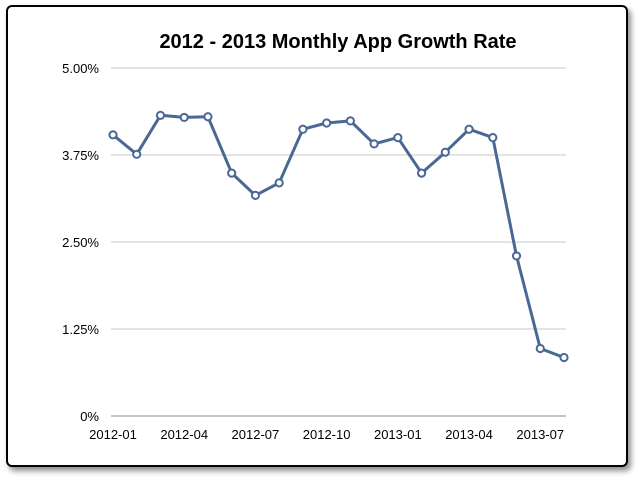 The height and width of the screenshot is (477, 638). What do you see at coordinates (398, 434) in the screenshot?
I see `x-tick-label: 2013-01` at bounding box center [398, 434].